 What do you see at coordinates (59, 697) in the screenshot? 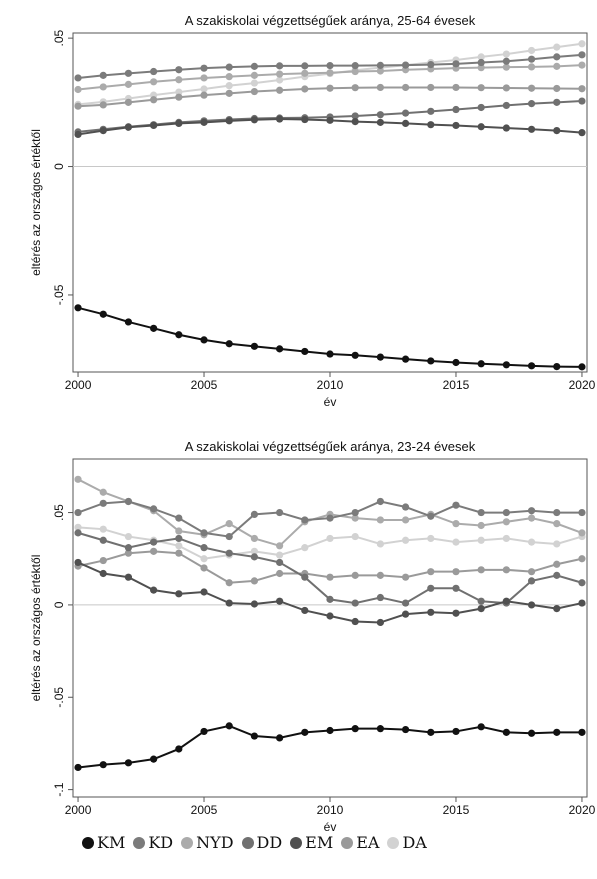
I see `y-tick-label: -.05` at bounding box center [59, 697].